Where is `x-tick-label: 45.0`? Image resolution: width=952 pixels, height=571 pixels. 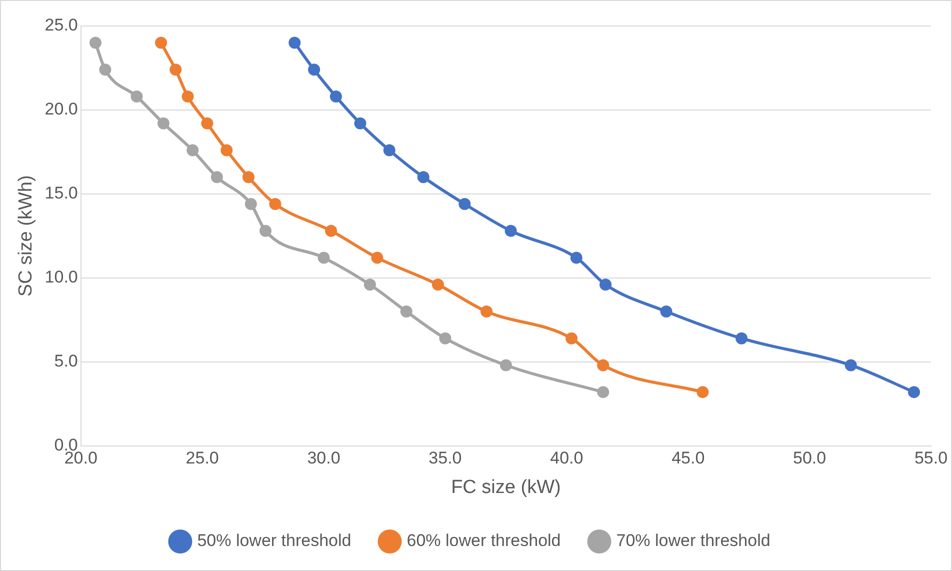
x-tick-label: 45.0 is located at coordinates (688, 458).